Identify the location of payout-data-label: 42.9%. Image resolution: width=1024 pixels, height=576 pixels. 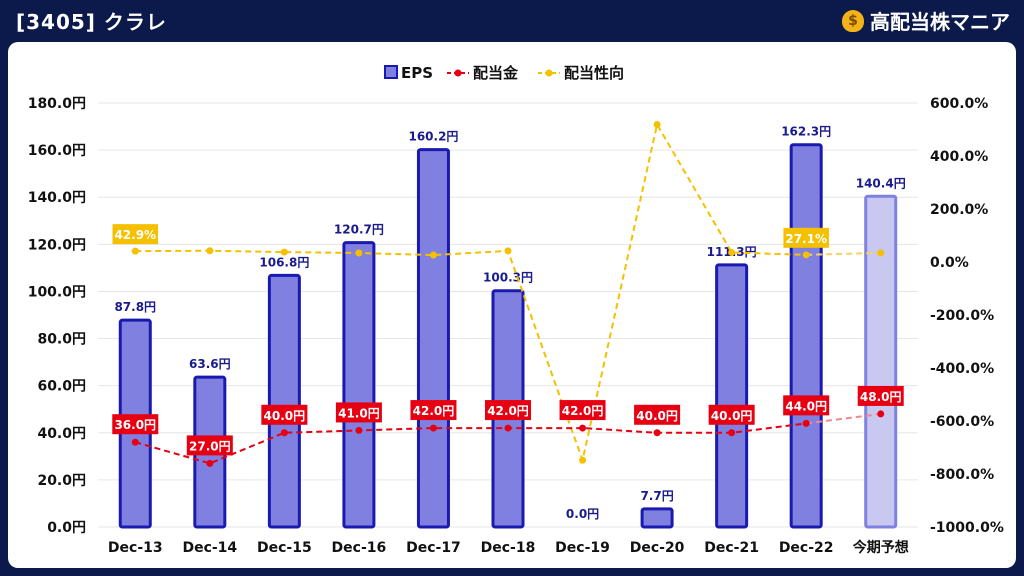
(135, 235).